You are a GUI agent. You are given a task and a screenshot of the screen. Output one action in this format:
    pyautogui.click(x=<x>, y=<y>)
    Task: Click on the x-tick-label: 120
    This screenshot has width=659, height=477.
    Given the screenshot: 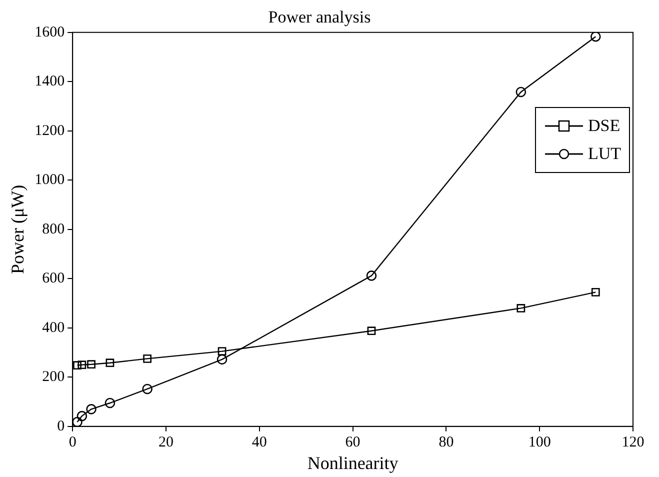 What is the action you would take?
    pyautogui.click(x=633, y=442)
    